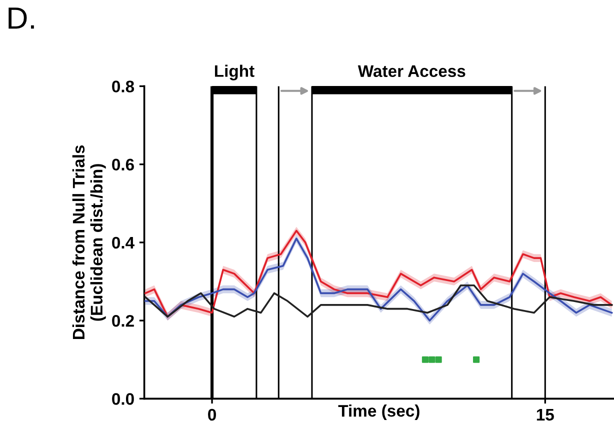 The height and width of the screenshot is (431, 614). I want to click on x-tick-label: 0, so click(212, 414).